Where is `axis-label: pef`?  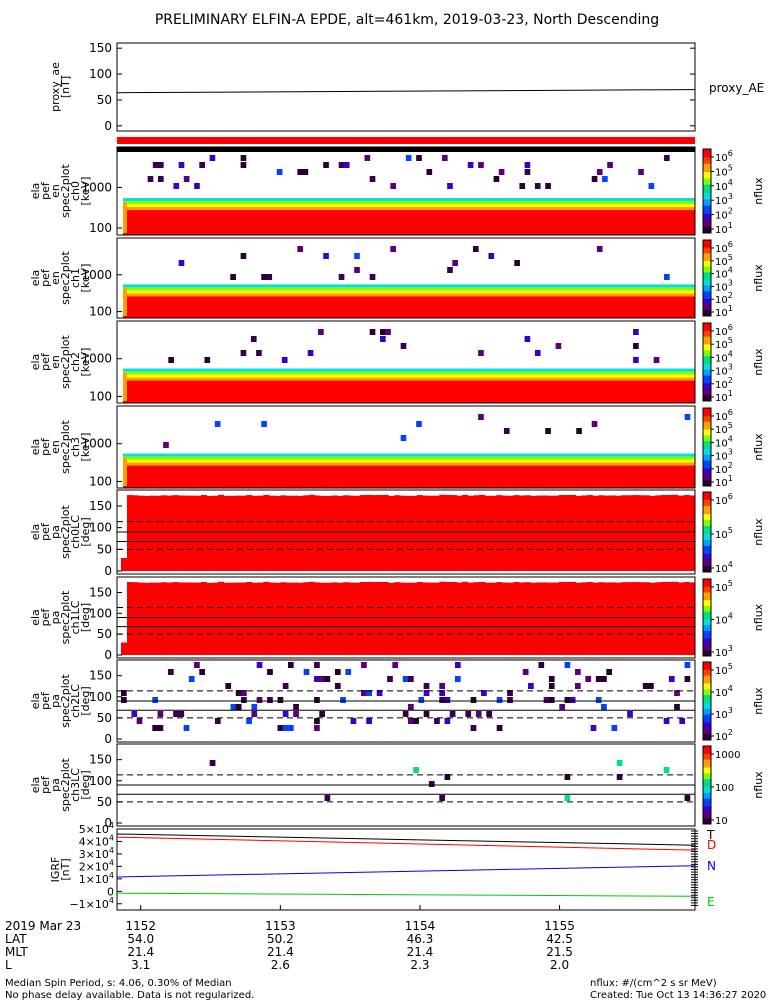
axis-label: pef is located at coordinates (45, 361).